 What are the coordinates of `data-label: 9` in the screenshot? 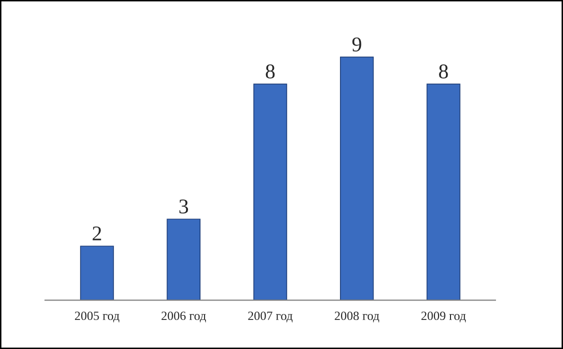 It's located at (357, 44).